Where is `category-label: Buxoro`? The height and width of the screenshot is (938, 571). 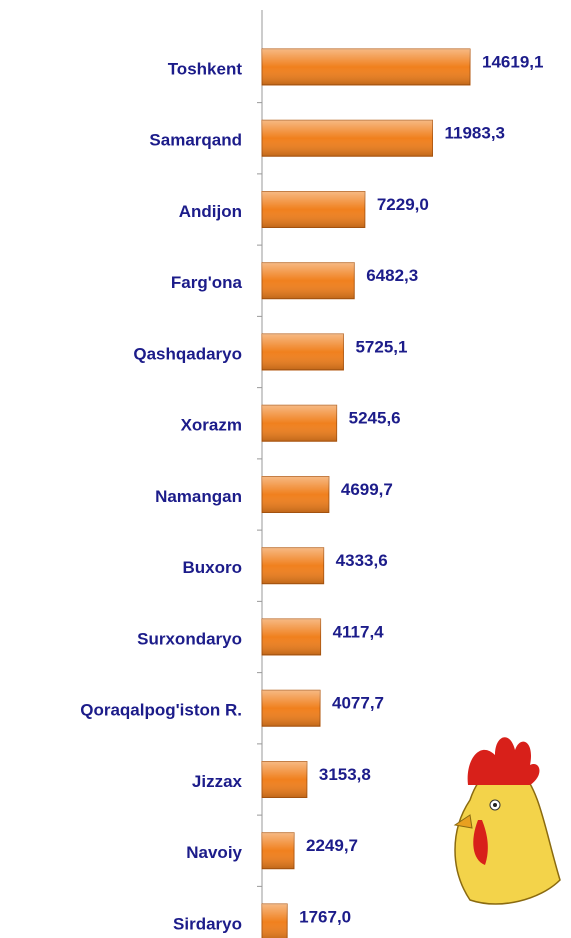 category-label: Buxoro is located at coordinates (213, 567).